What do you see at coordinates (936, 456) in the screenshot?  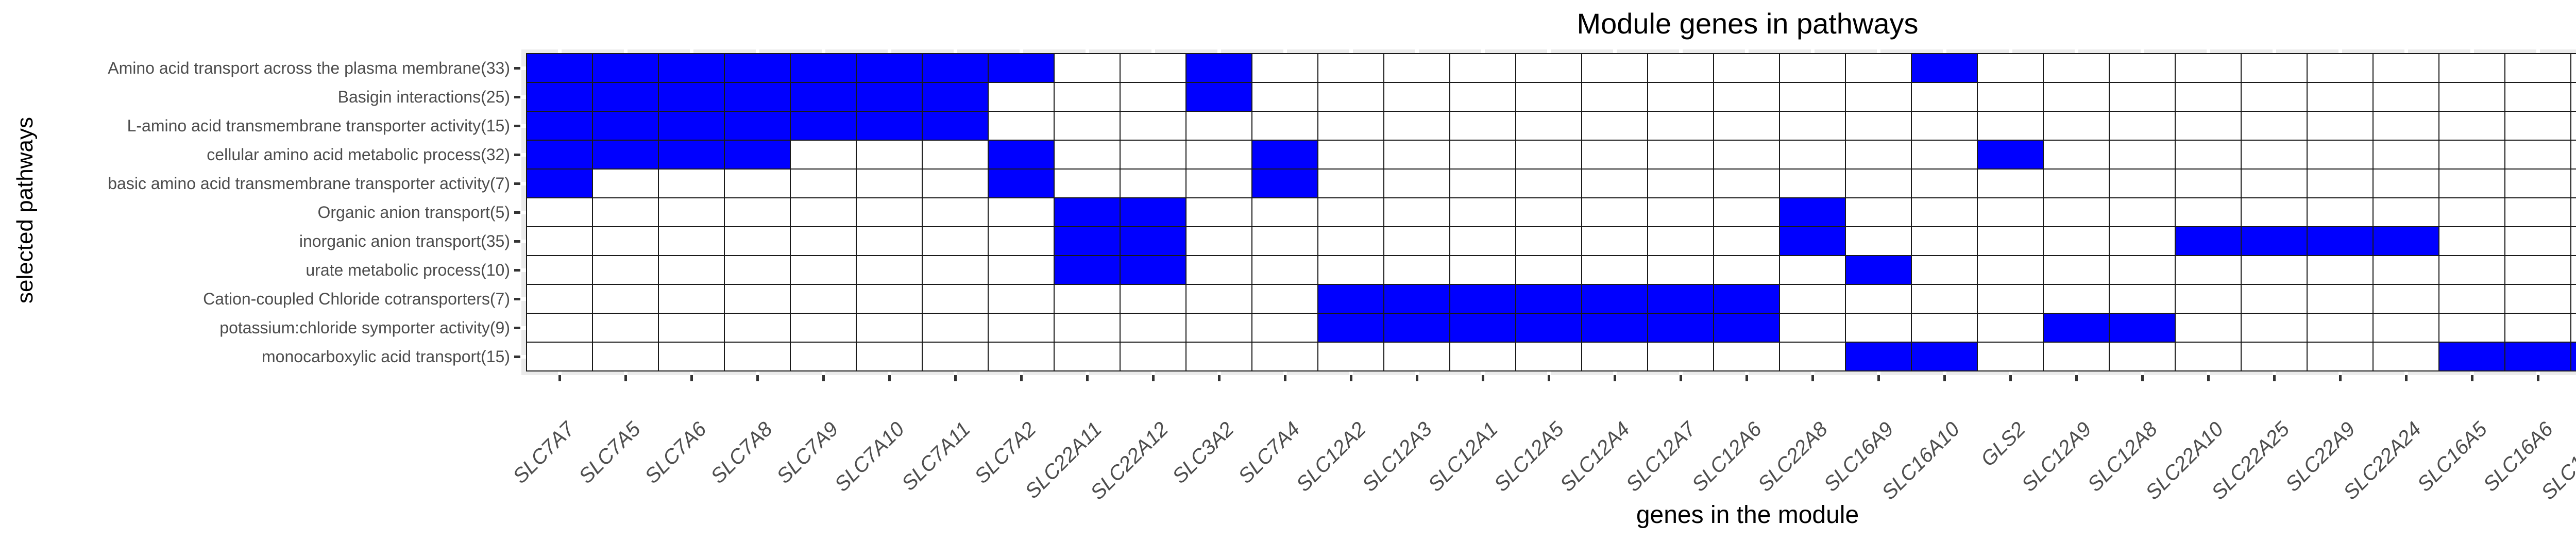 I see `x-tick-label: SLC7A11` at bounding box center [936, 456].